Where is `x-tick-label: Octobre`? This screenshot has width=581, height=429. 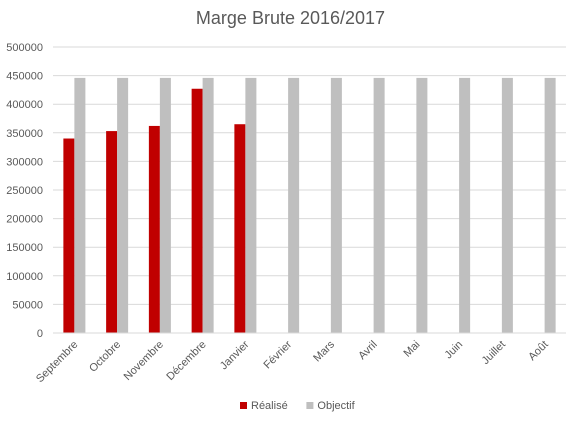
x-tick-label: Octobre is located at coordinates (105, 357).